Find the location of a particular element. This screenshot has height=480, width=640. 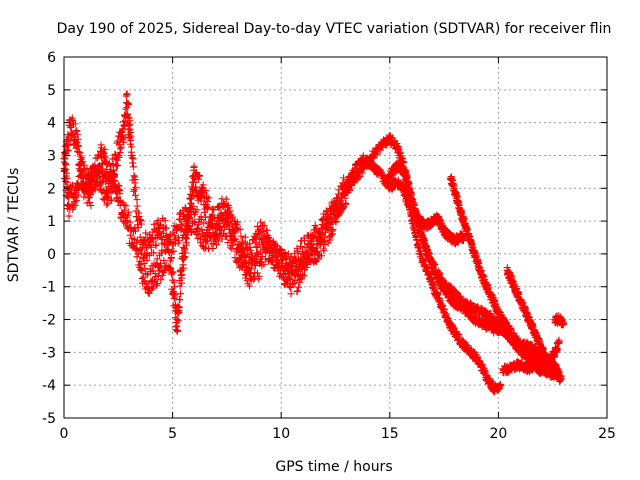

y-tick-label: 0 is located at coordinates (51, 255).